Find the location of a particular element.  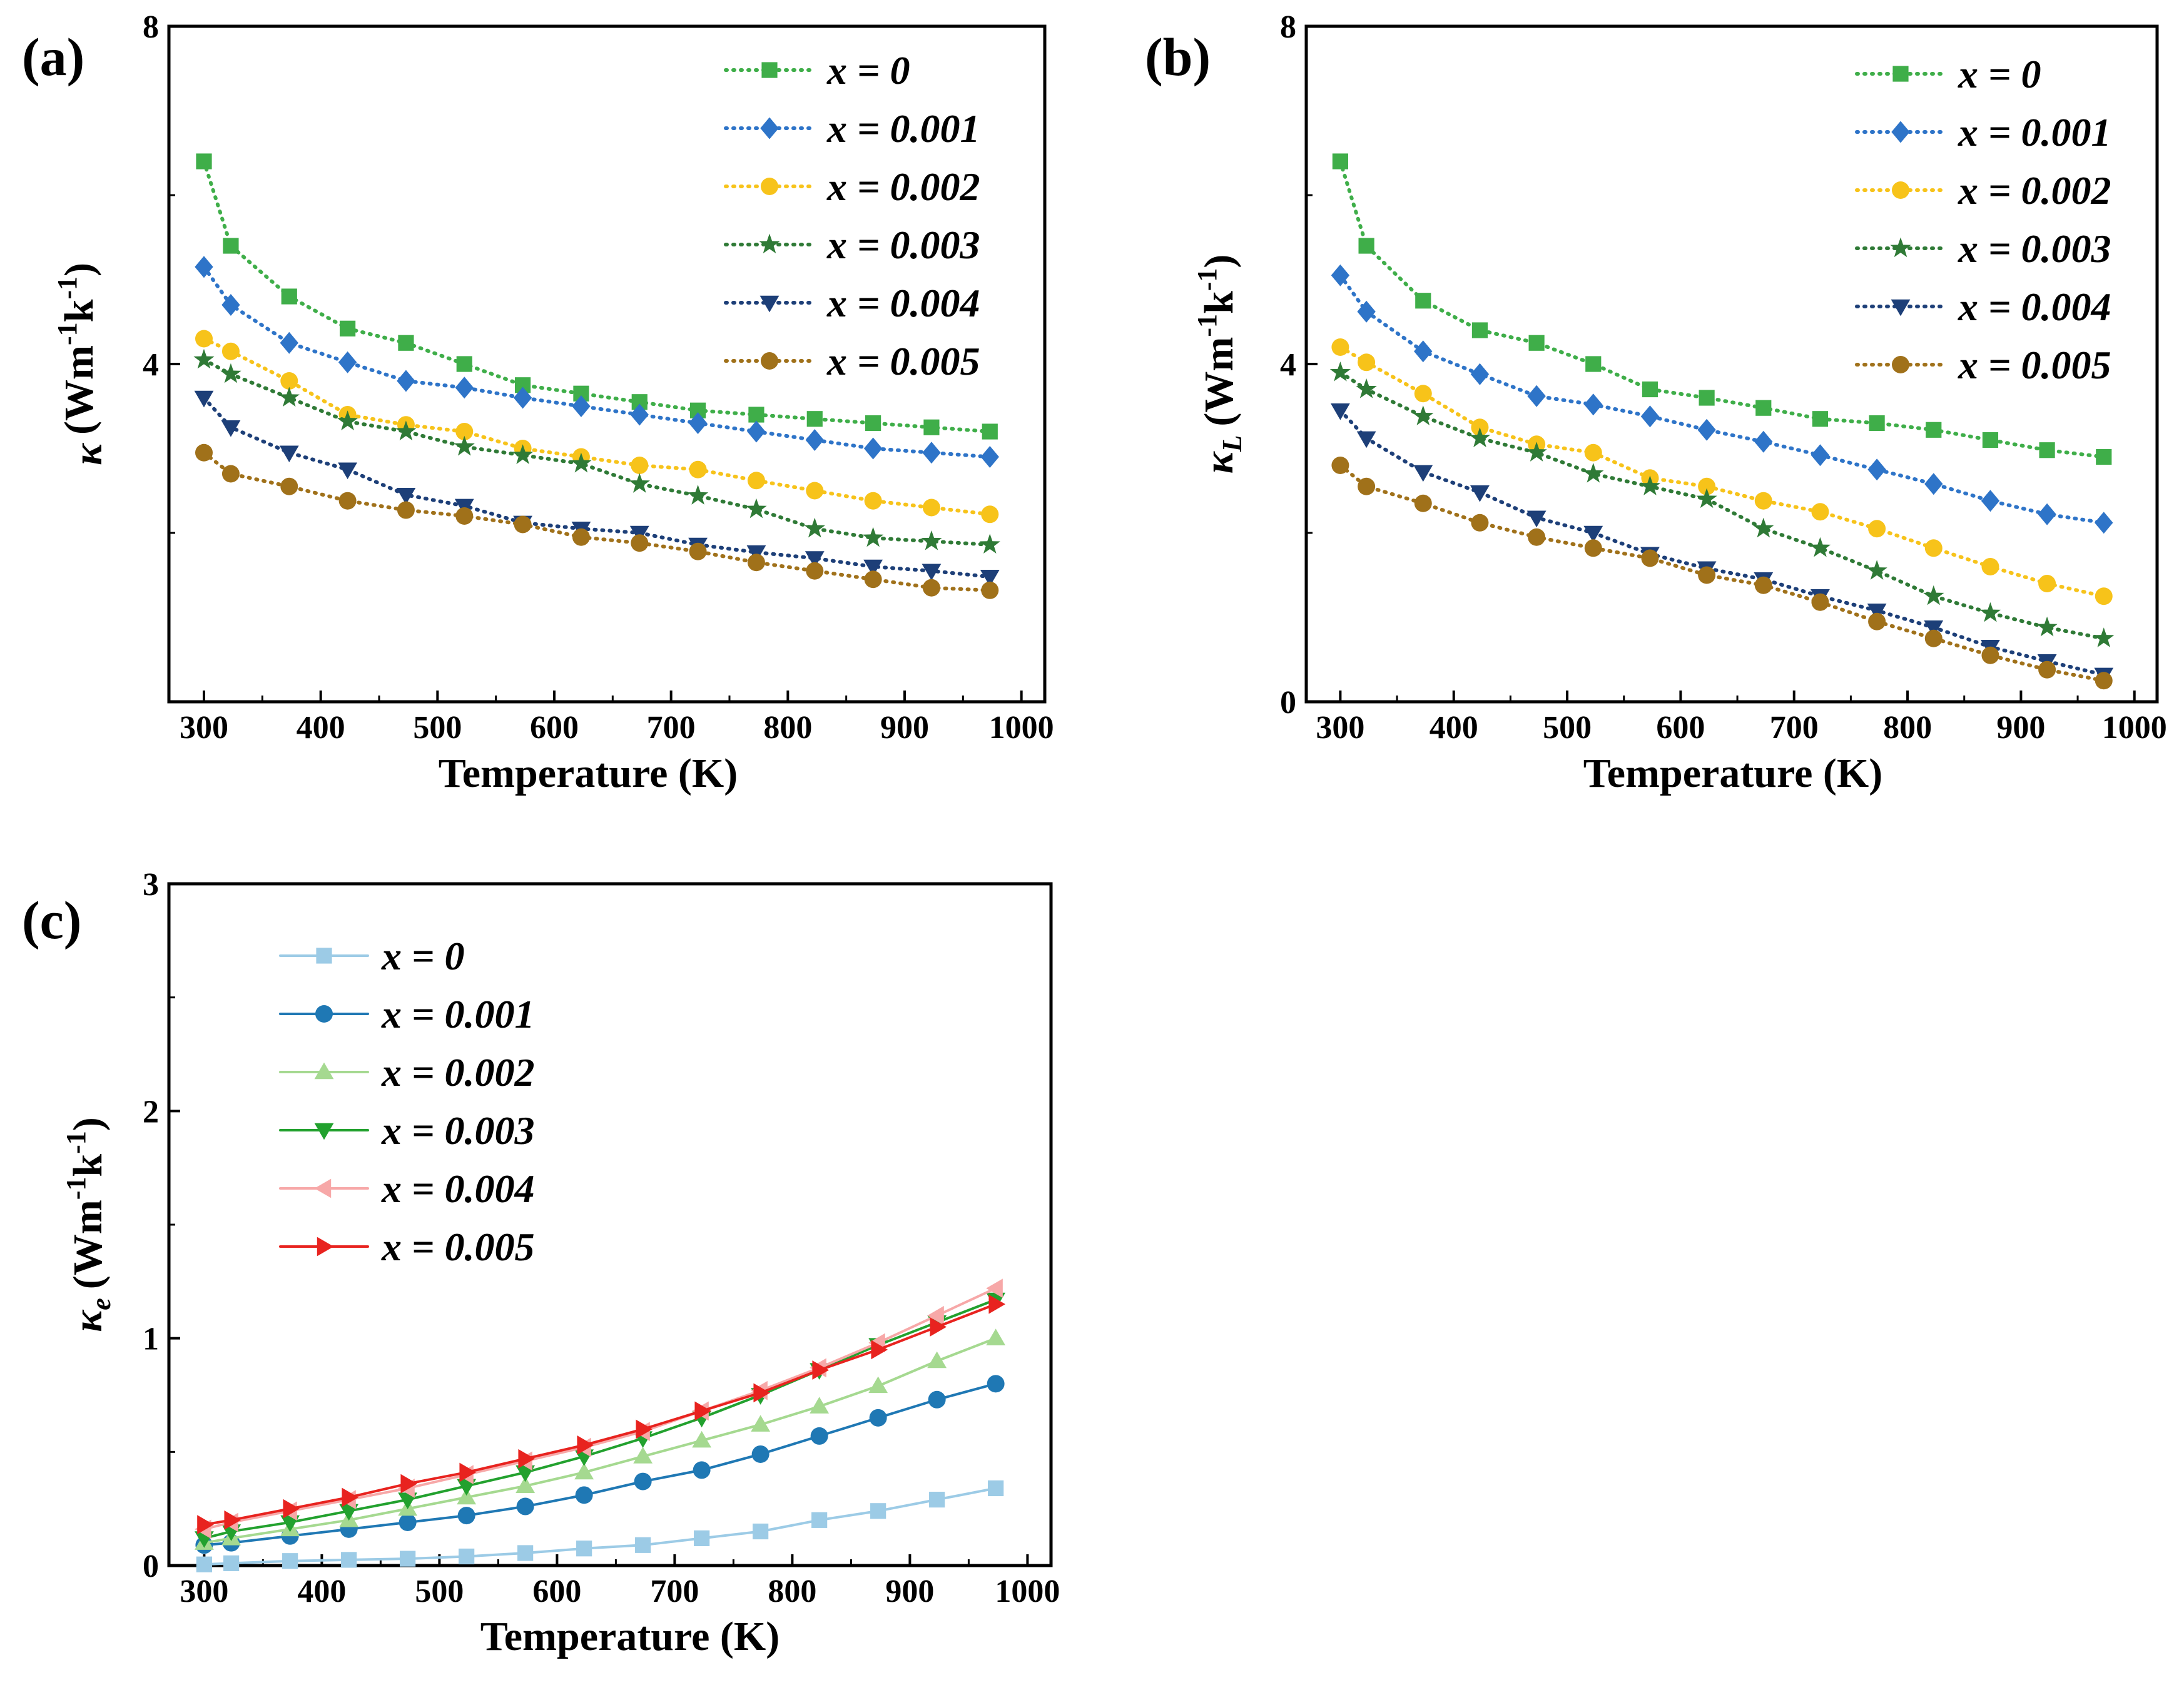

y-tick-label-b-4: 4 is located at coordinates (1288, 365).